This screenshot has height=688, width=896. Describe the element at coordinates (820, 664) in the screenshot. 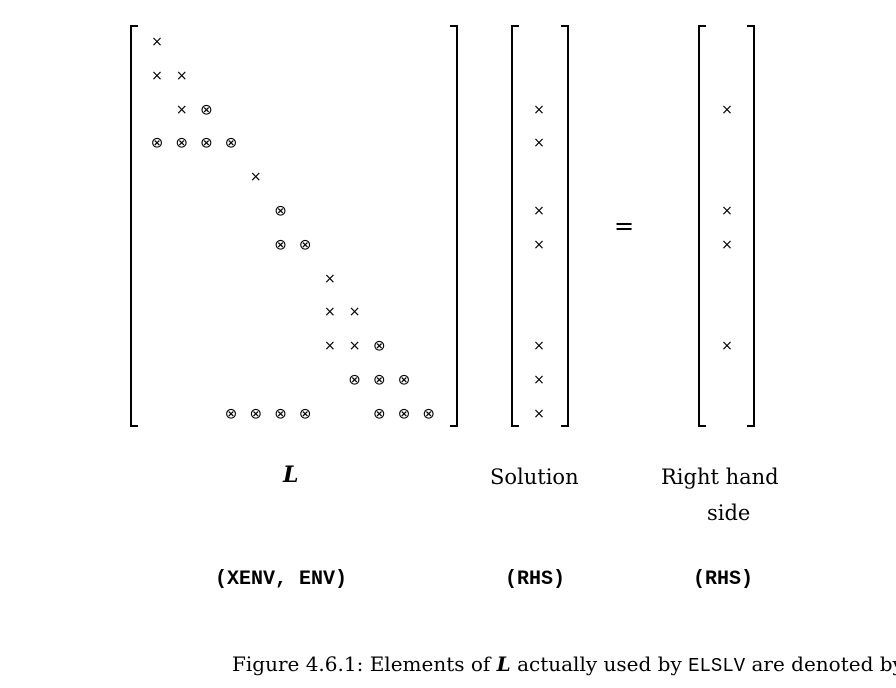

I see `caption-suffix: are denoted by` at that location.